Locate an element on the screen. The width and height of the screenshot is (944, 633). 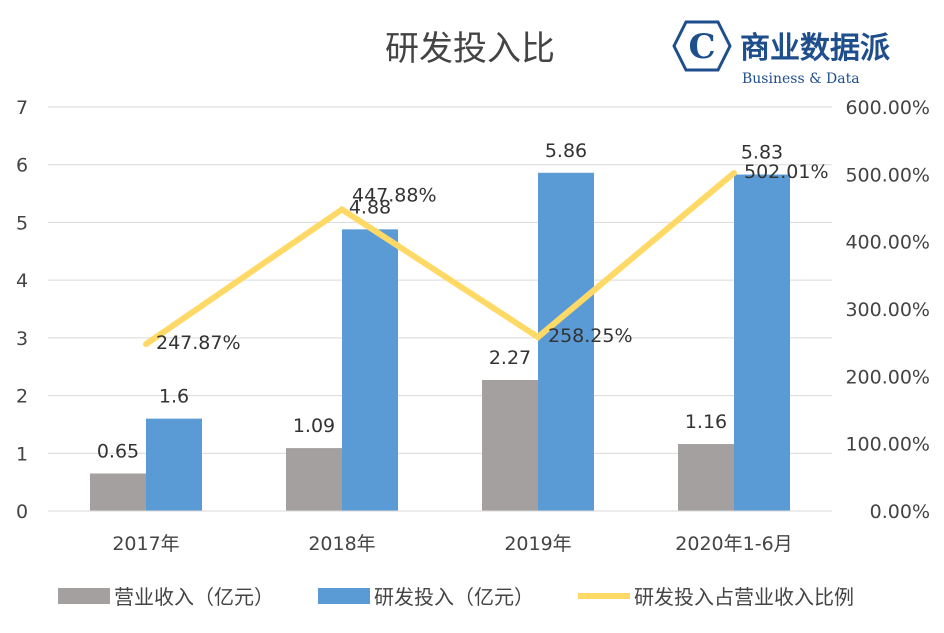
legend: 营业收入（亿元） 研发投入（亿元） 研发投入占营业收入比例 is located at coordinates (456, 597).